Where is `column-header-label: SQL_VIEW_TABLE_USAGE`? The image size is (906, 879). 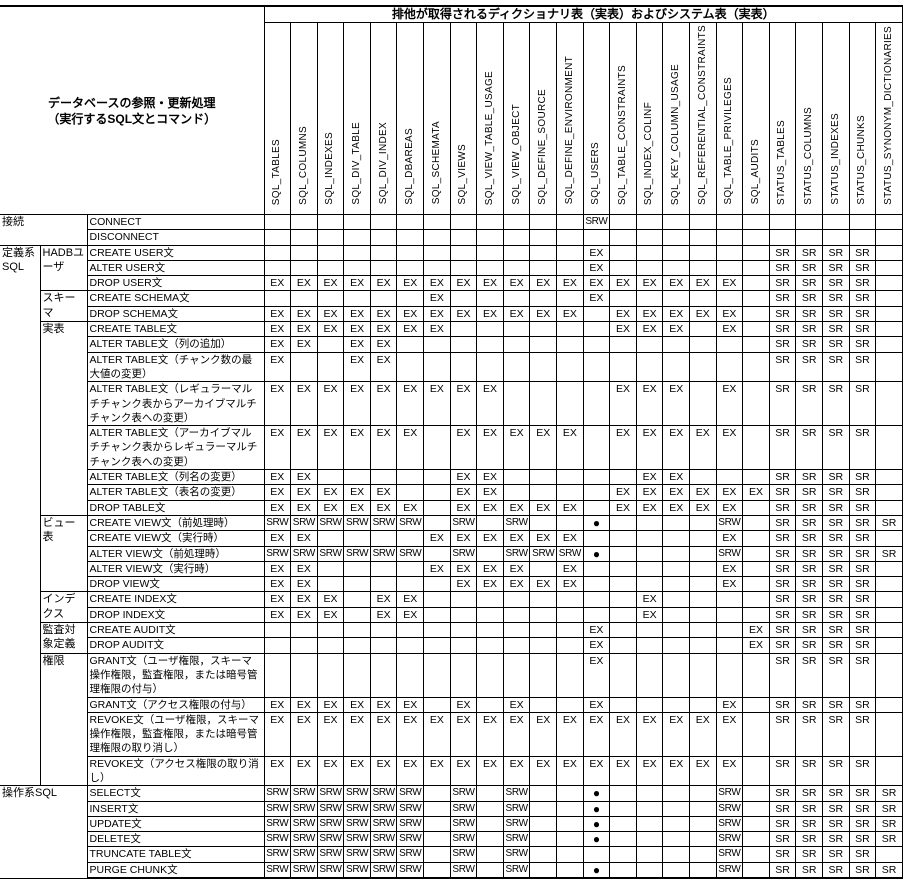
column-header-label: SQL_VIEW_TABLE_USAGE is located at coordinates (489, 137).